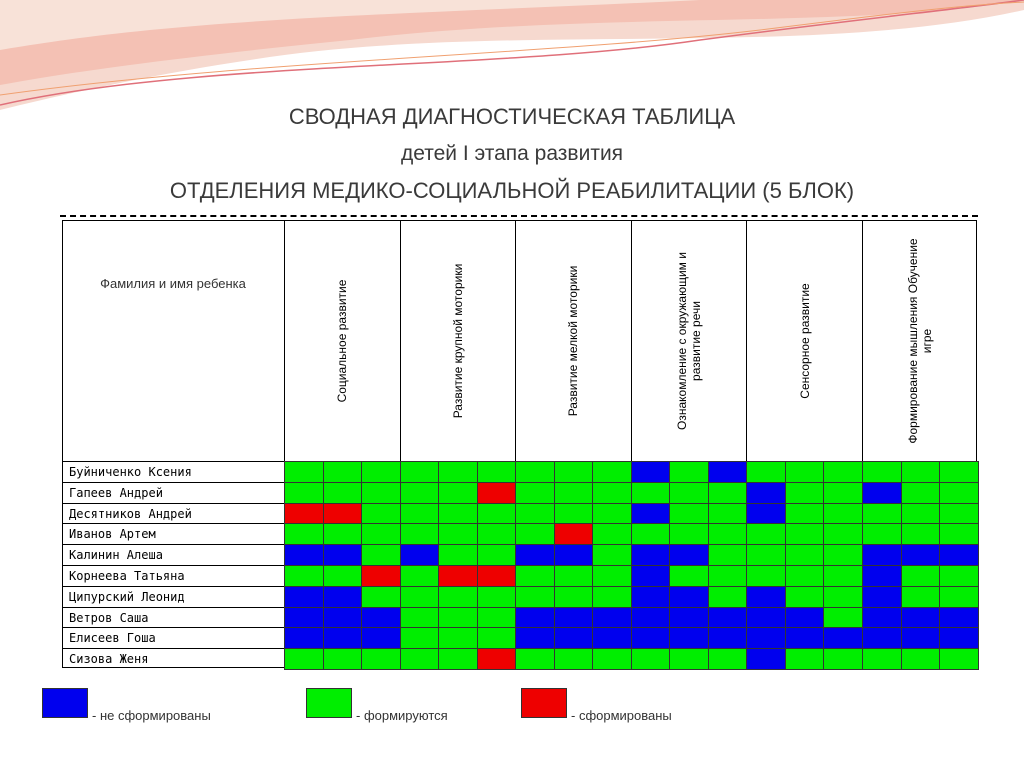 The width and height of the screenshot is (1024, 768). What do you see at coordinates (573, 341) in the screenshot?
I see `column-header: Развитие мелкой моторики` at bounding box center [573, 341].